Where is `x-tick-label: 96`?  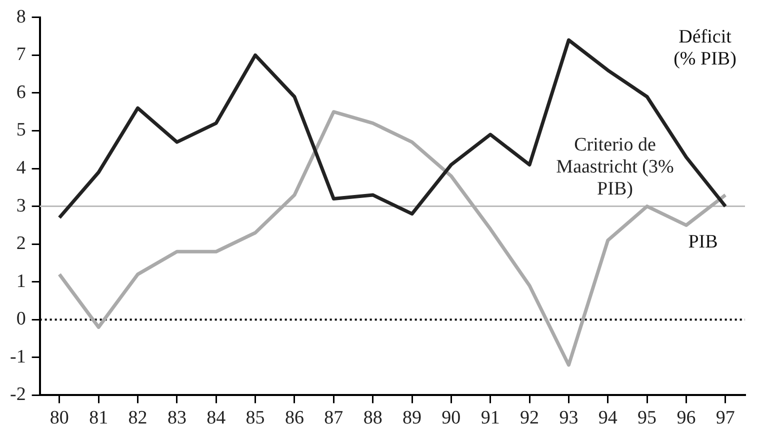 x-tick-label: 96 is located at coordinates (686, 418).